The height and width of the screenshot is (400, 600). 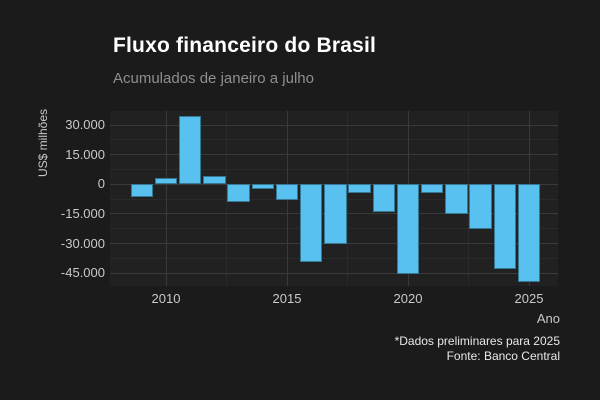 I want to click on bar-2017, so click(x=335, y=214).